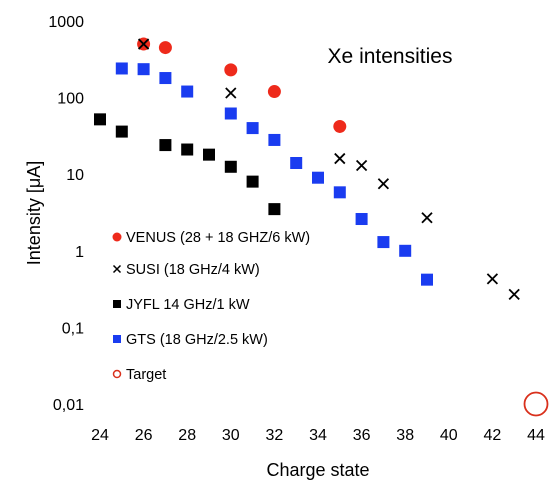 The height and width of the screenshot is (489, 554). What do you see at coordinates (68, 405) in the screenshot?
I see `y-tick-label: 0,01` at bounding box center [68, 405].